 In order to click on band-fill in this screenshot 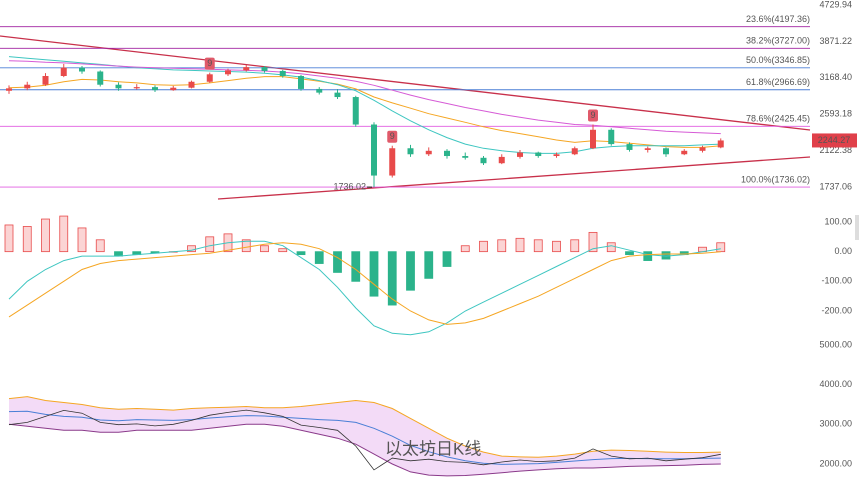, I will do `click(365, 436)`.